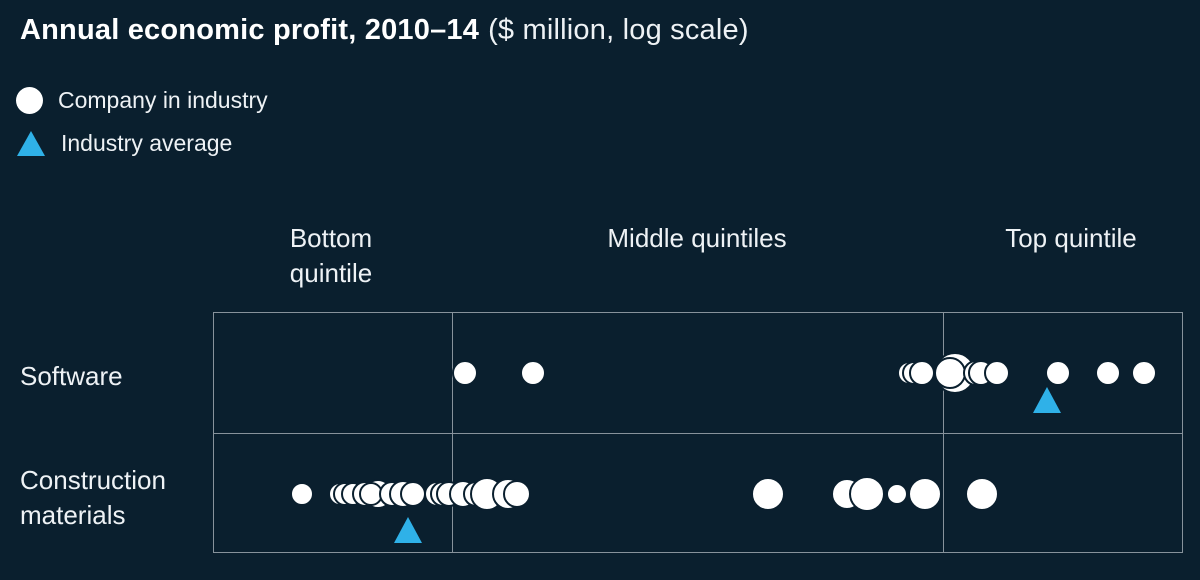 This screenshot has height=580, width=1200. Describe the element at coordinates (697, 238) in the screenshot. I see `column-header-middle-quintiles: Middle quintiles` at that location.